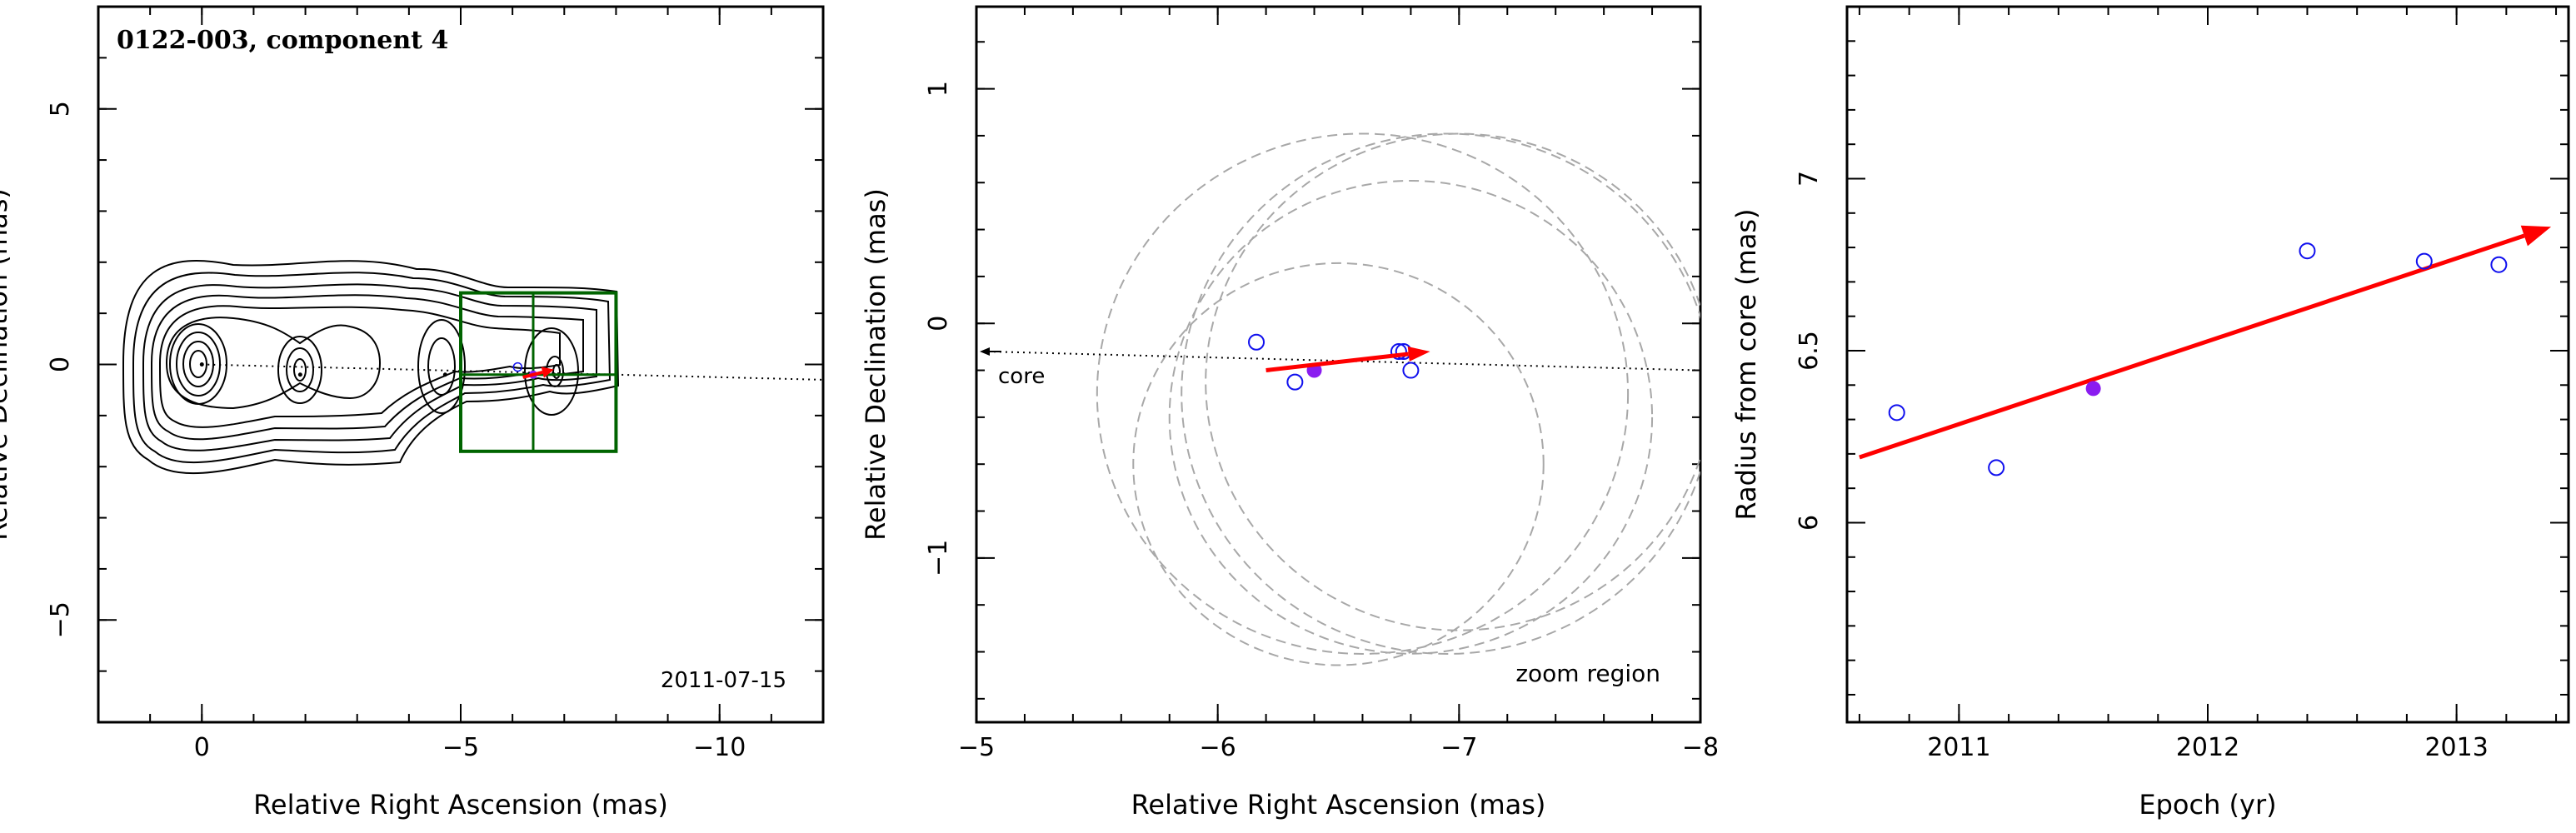 This screenshot has height=833, width=2576. I want to click on x-tick-label: 0, so click(202, 747).